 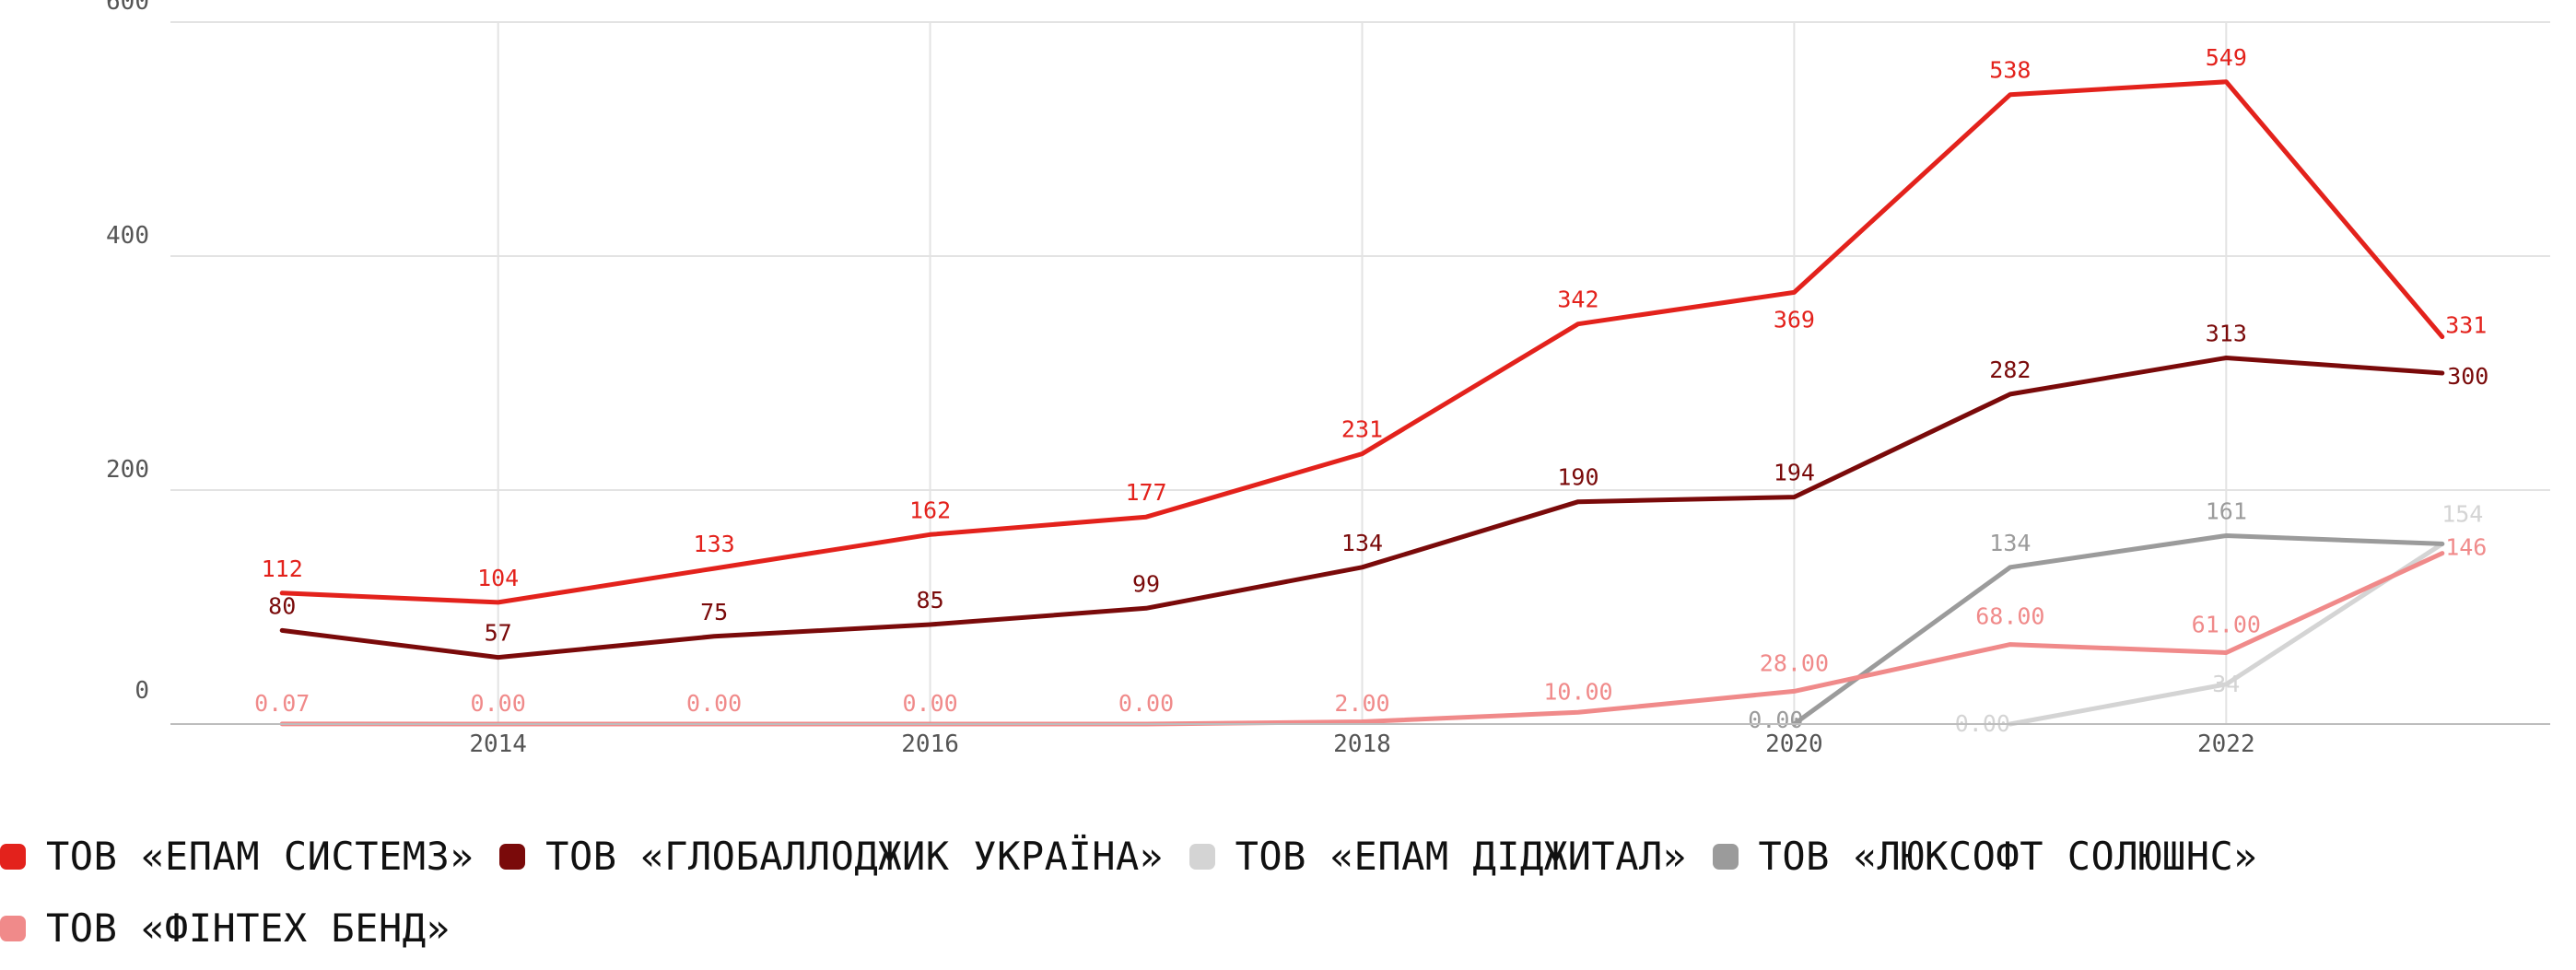 What do you see at coordinates (1577, 299) in the screenshot?
I see `data-label: 342` at bounding box center [1577, 299].